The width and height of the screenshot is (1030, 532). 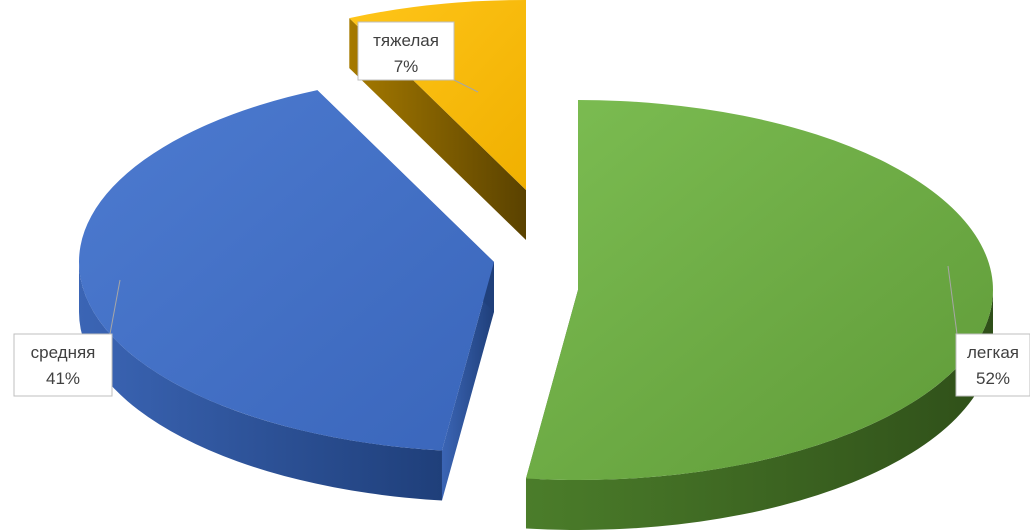 What do you see at coordinates (993, 378) in the screenshot?
I see `data-label-legkaya-value: 52%` at bounding box center [993, 378].